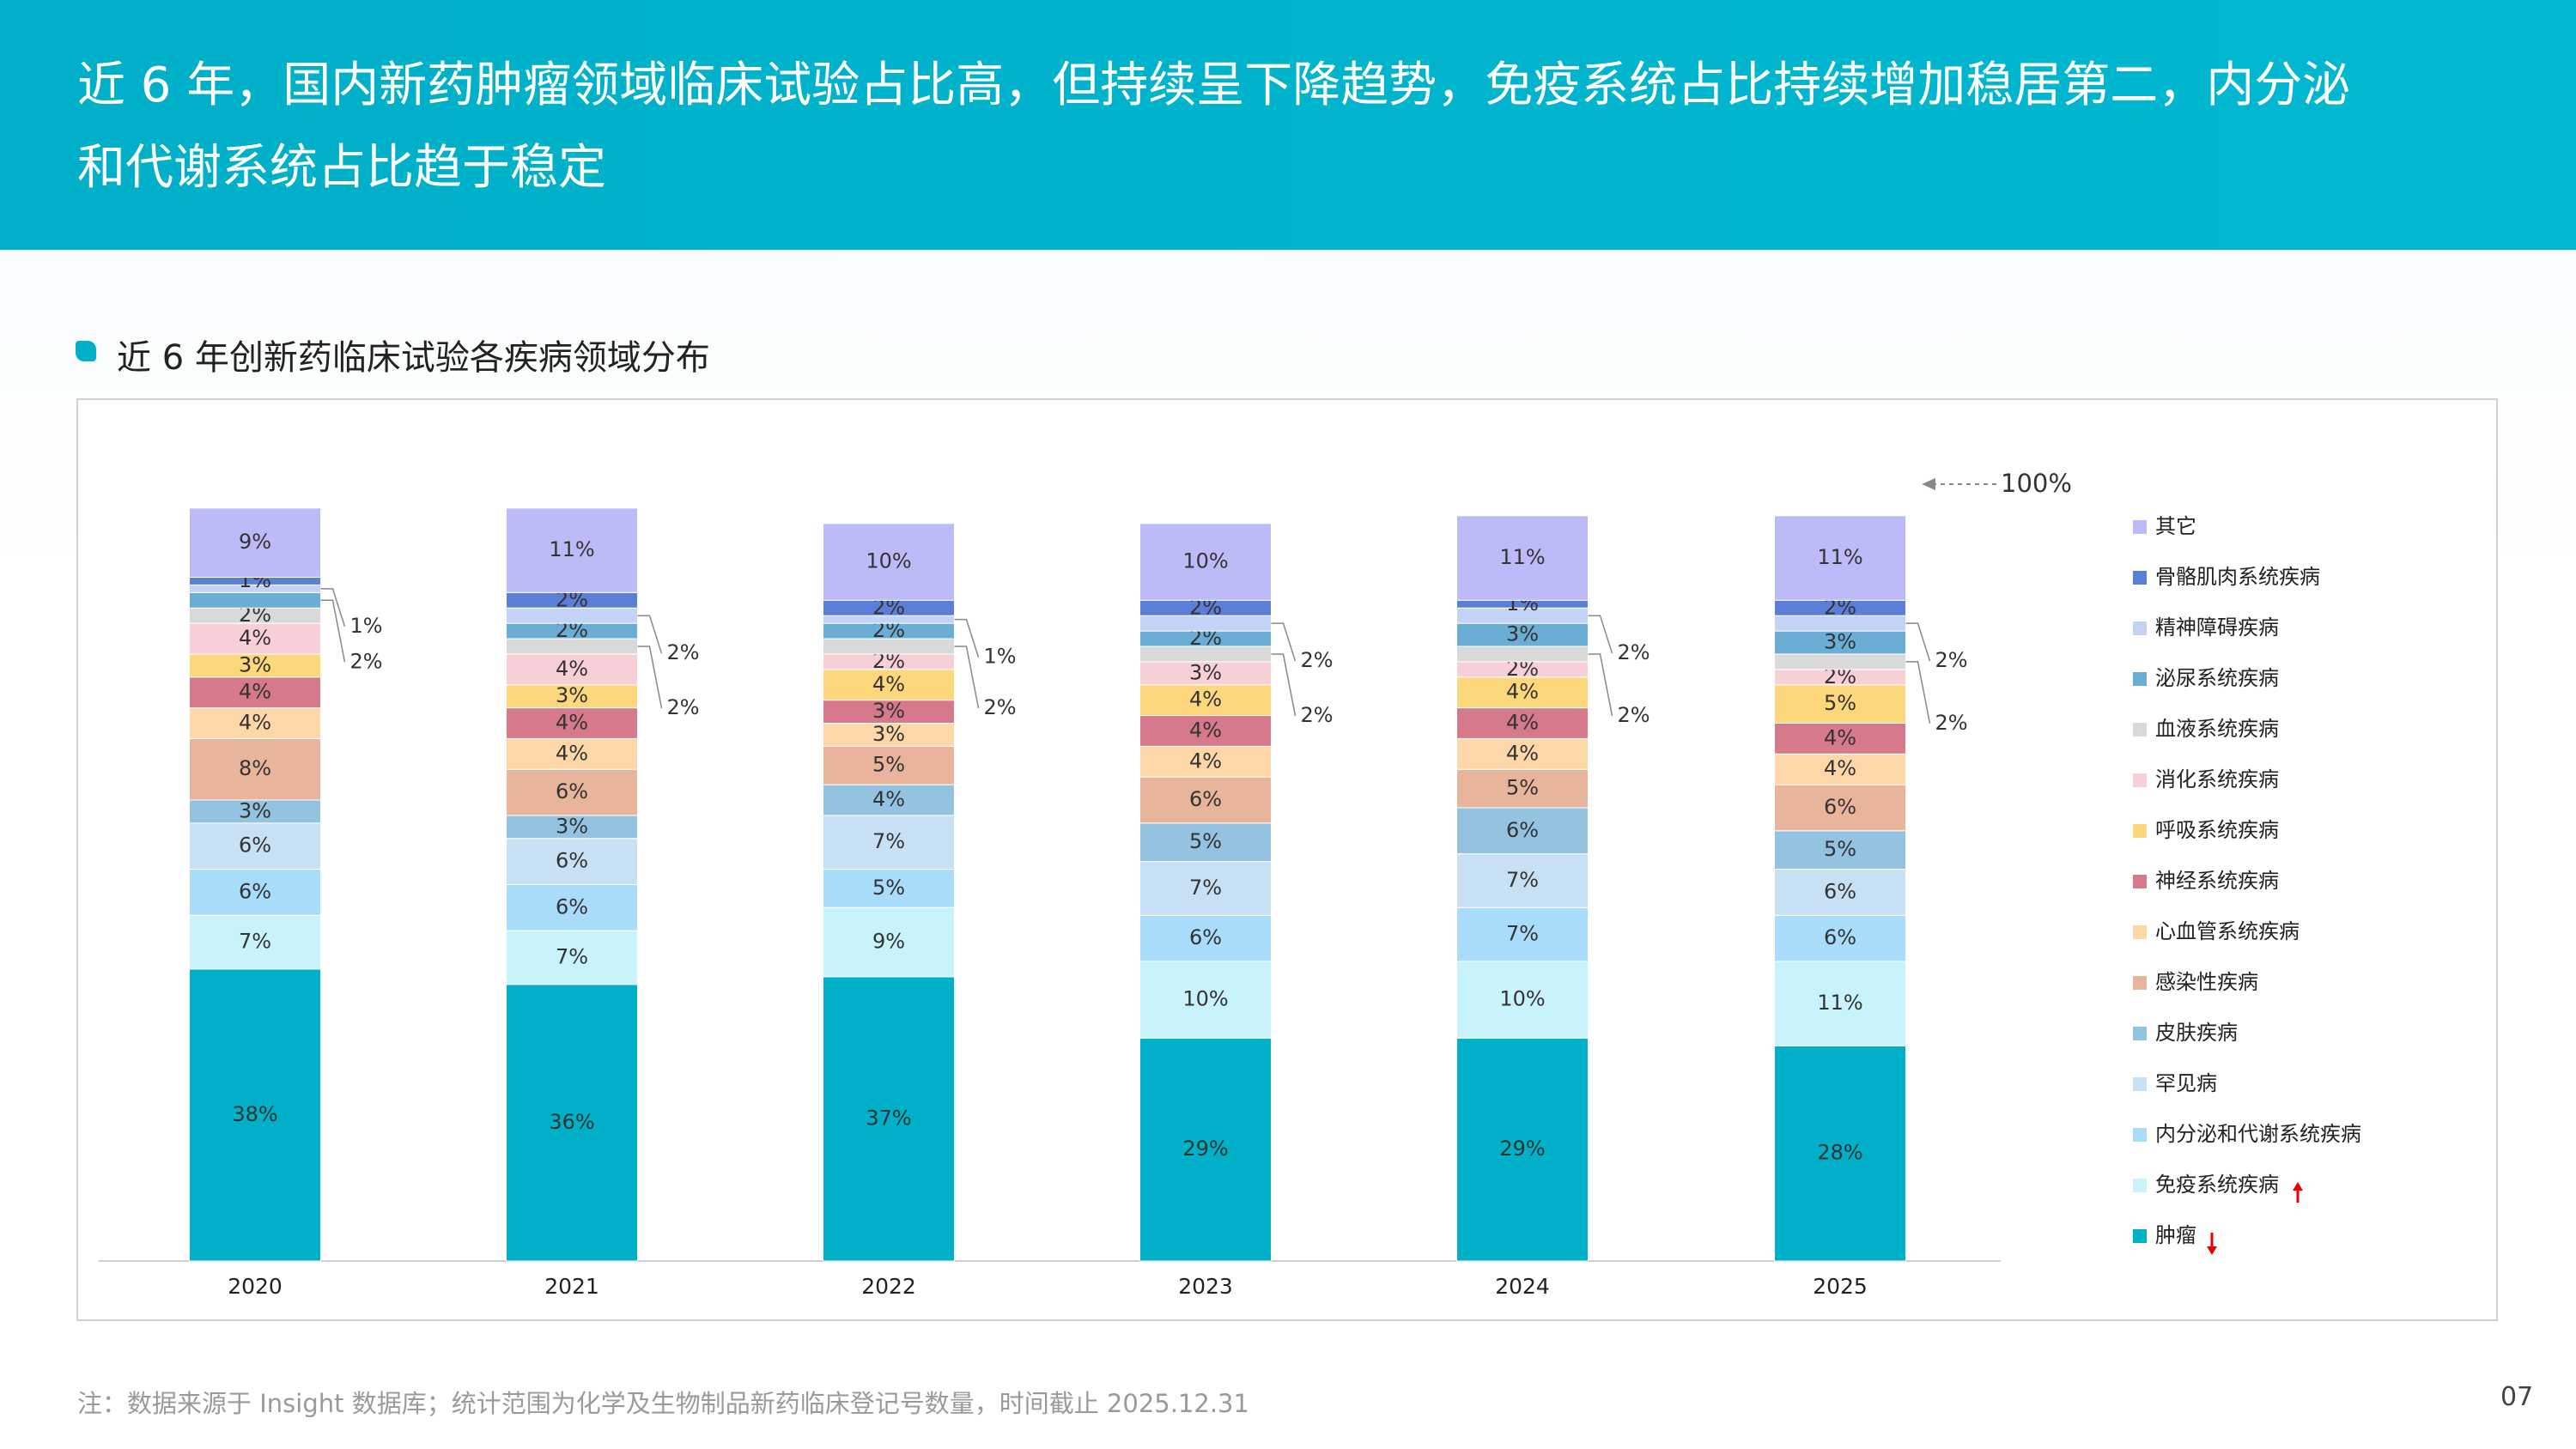 Image resolution: width=2576 pixels, height=1449 pixels. Describe the element at coordinates (2217, 779) in the screenshot. I see `legend-label: 消化系统疾病` at that location.